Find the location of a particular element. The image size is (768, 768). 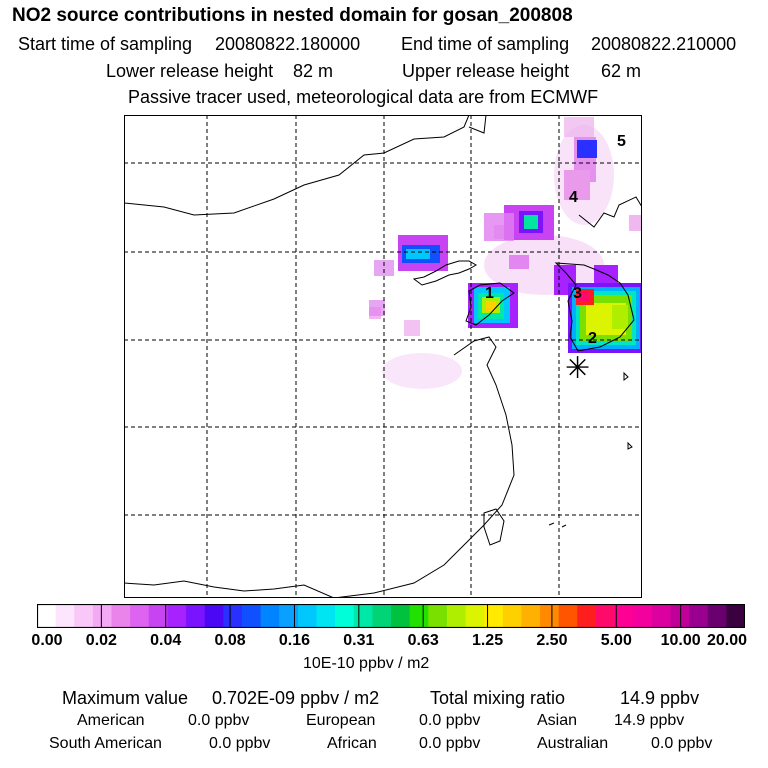

colorbar-tick-label: 0.08 is located at coordinates (230, 640).